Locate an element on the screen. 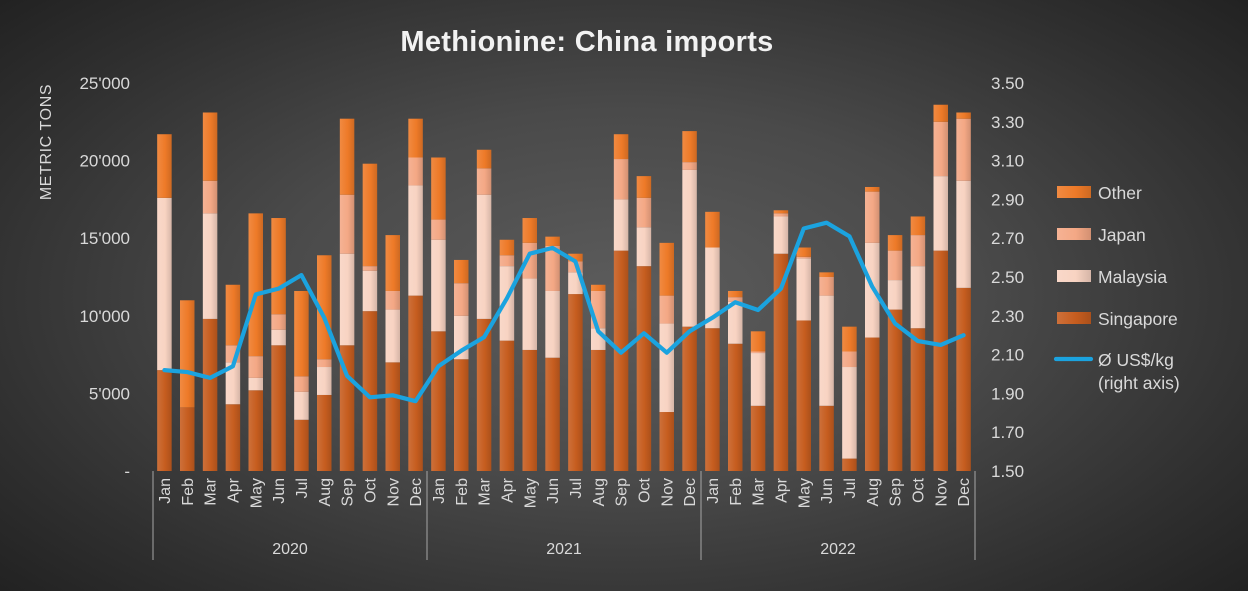 The image size is (1248, 591). bar-japan-2022-feb is located at coordinates (735, 299).